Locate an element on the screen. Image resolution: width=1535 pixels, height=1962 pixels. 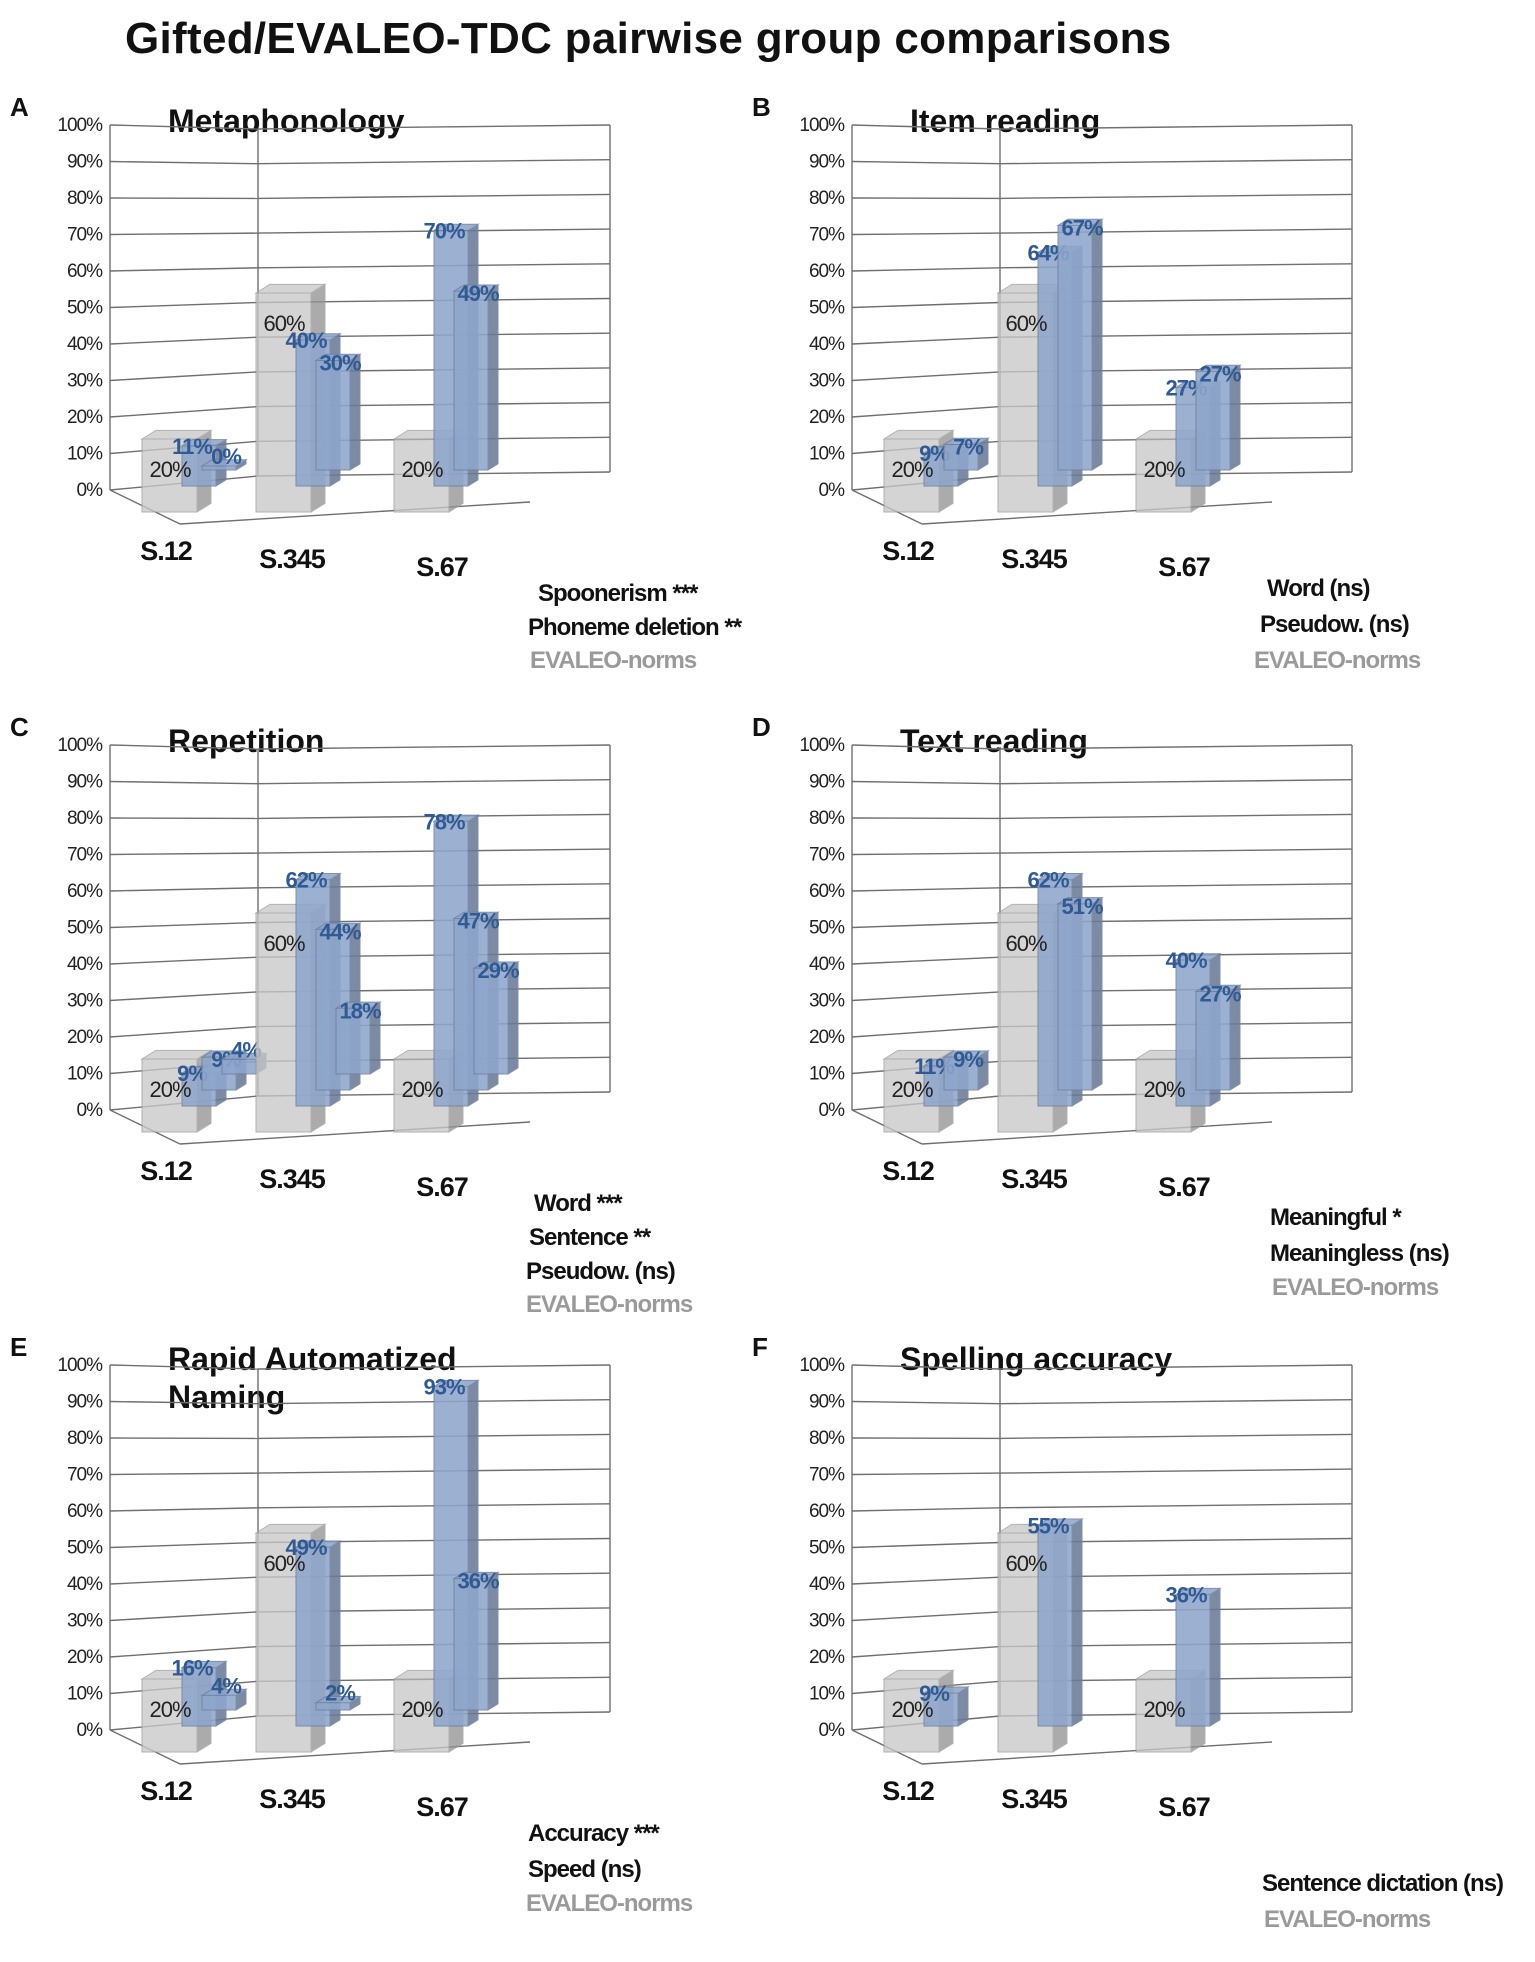
gifted-value-label: 0% is located at coordinates (226, 456).